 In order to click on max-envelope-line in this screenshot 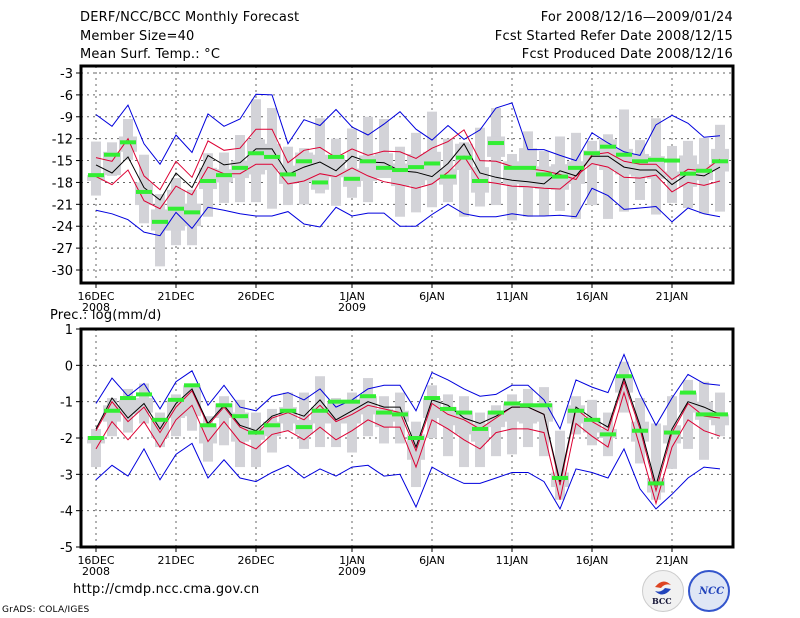, I will do `click(408, 392)`.